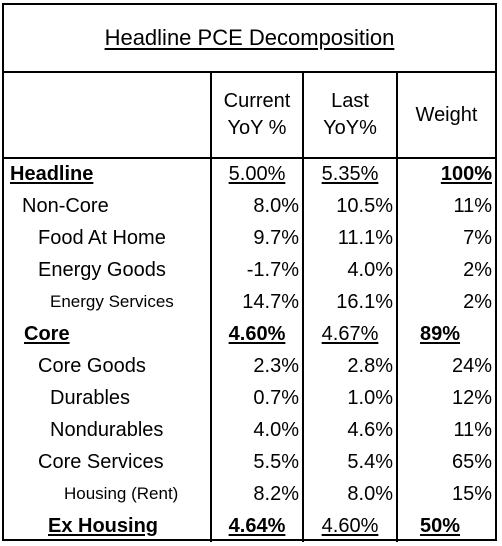  What do you see at coordinates (349, 270) in the screenshot?
I see `row-last: 4.0%` at bounding box center [349, 270].